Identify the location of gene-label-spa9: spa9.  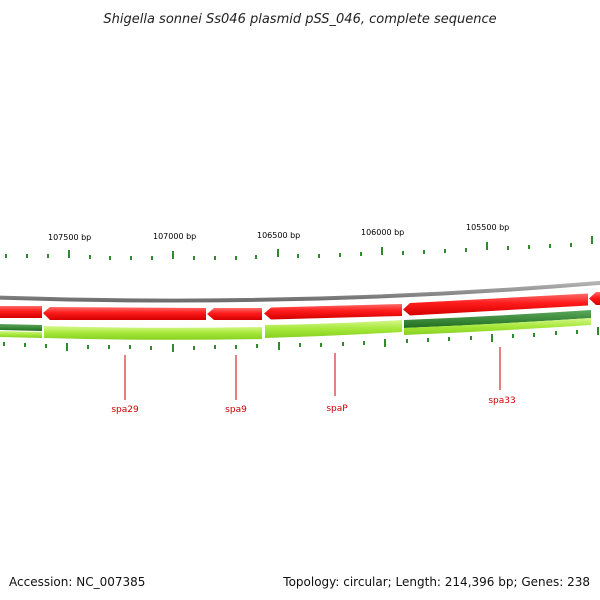
(236, 410).